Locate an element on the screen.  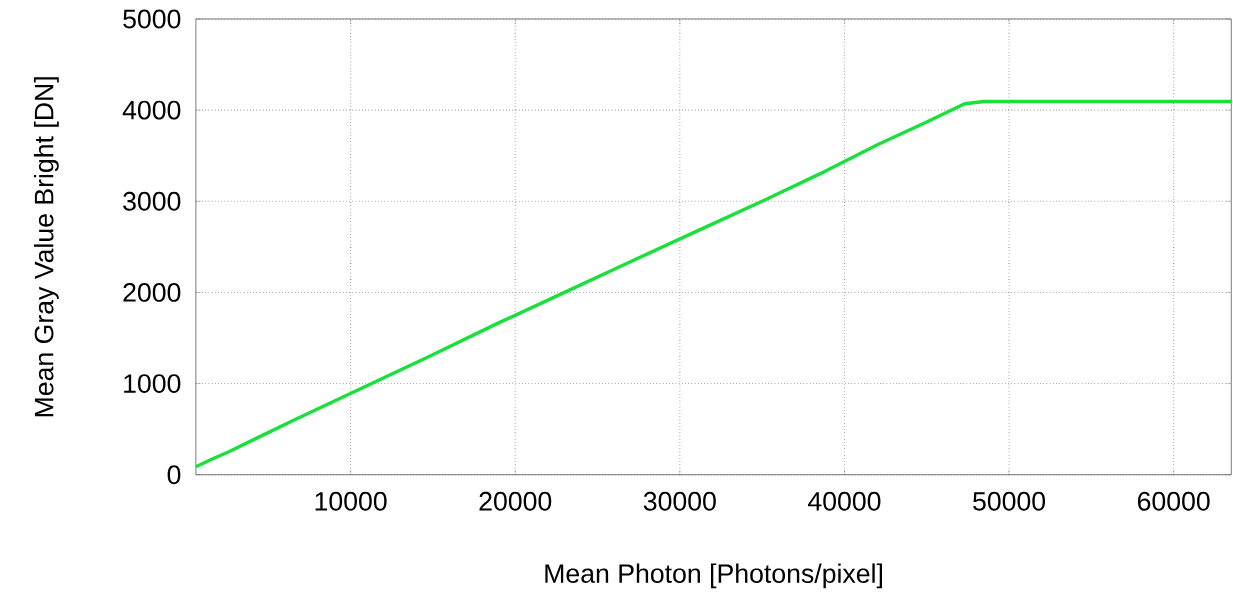
y-tick-label: 0 is located at coordinates (174, 475).